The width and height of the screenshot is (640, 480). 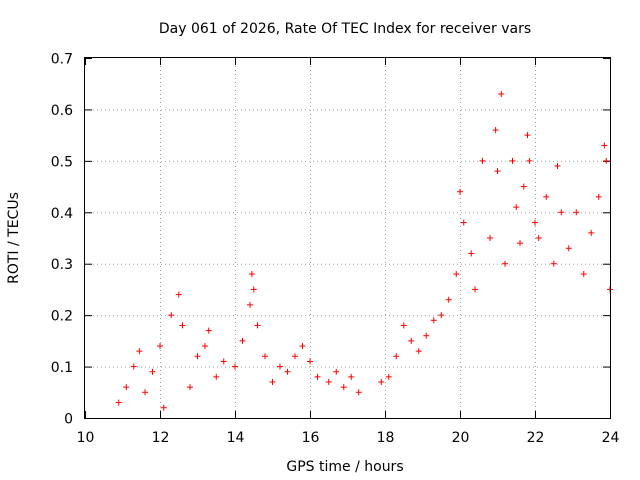 I want to click on y-tick-label: 0.4, so click(x=62, y=214).